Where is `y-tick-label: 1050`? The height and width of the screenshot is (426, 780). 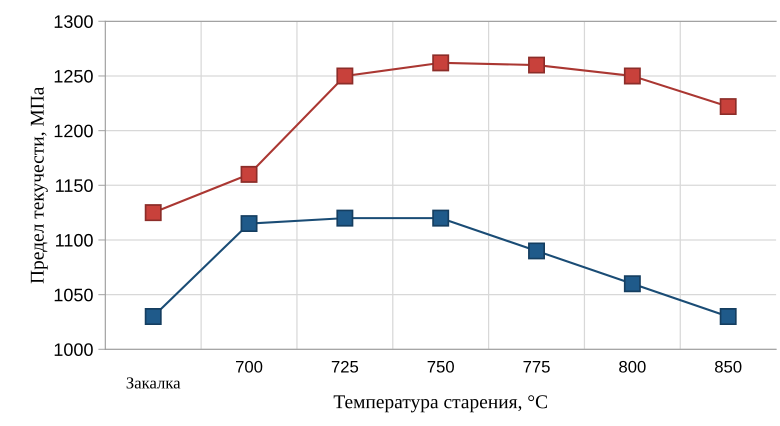 y-tick-label: 1050 is located at coordinates (73, 295).